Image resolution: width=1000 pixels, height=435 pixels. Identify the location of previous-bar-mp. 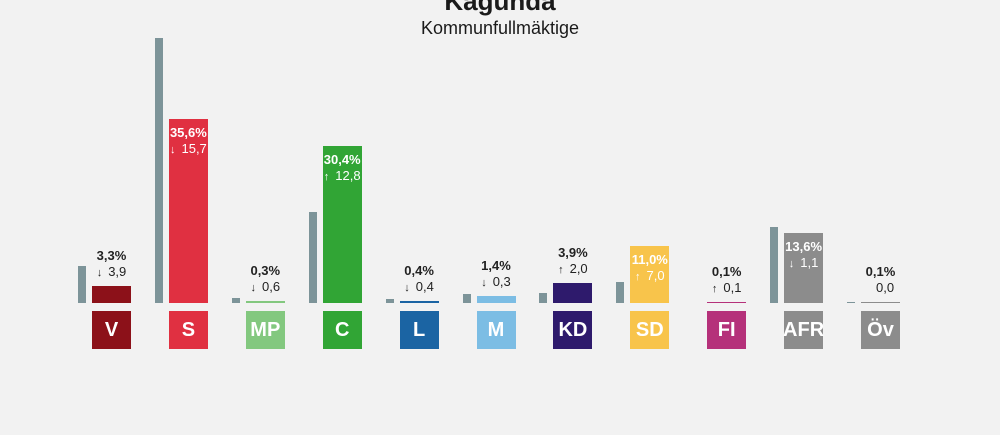
(235, 300).